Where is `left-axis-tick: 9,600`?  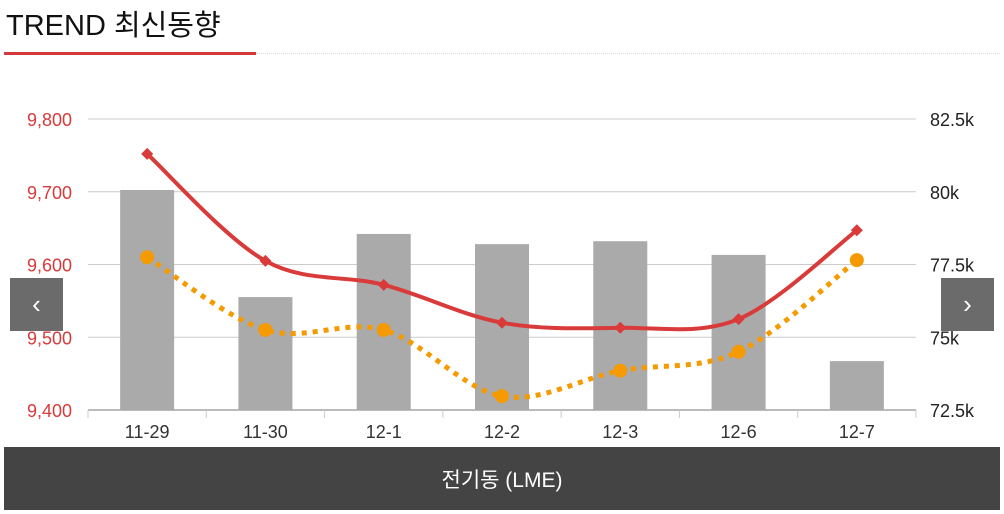 left-axis-tick: 9,600 is located at coordinates (49, 266).